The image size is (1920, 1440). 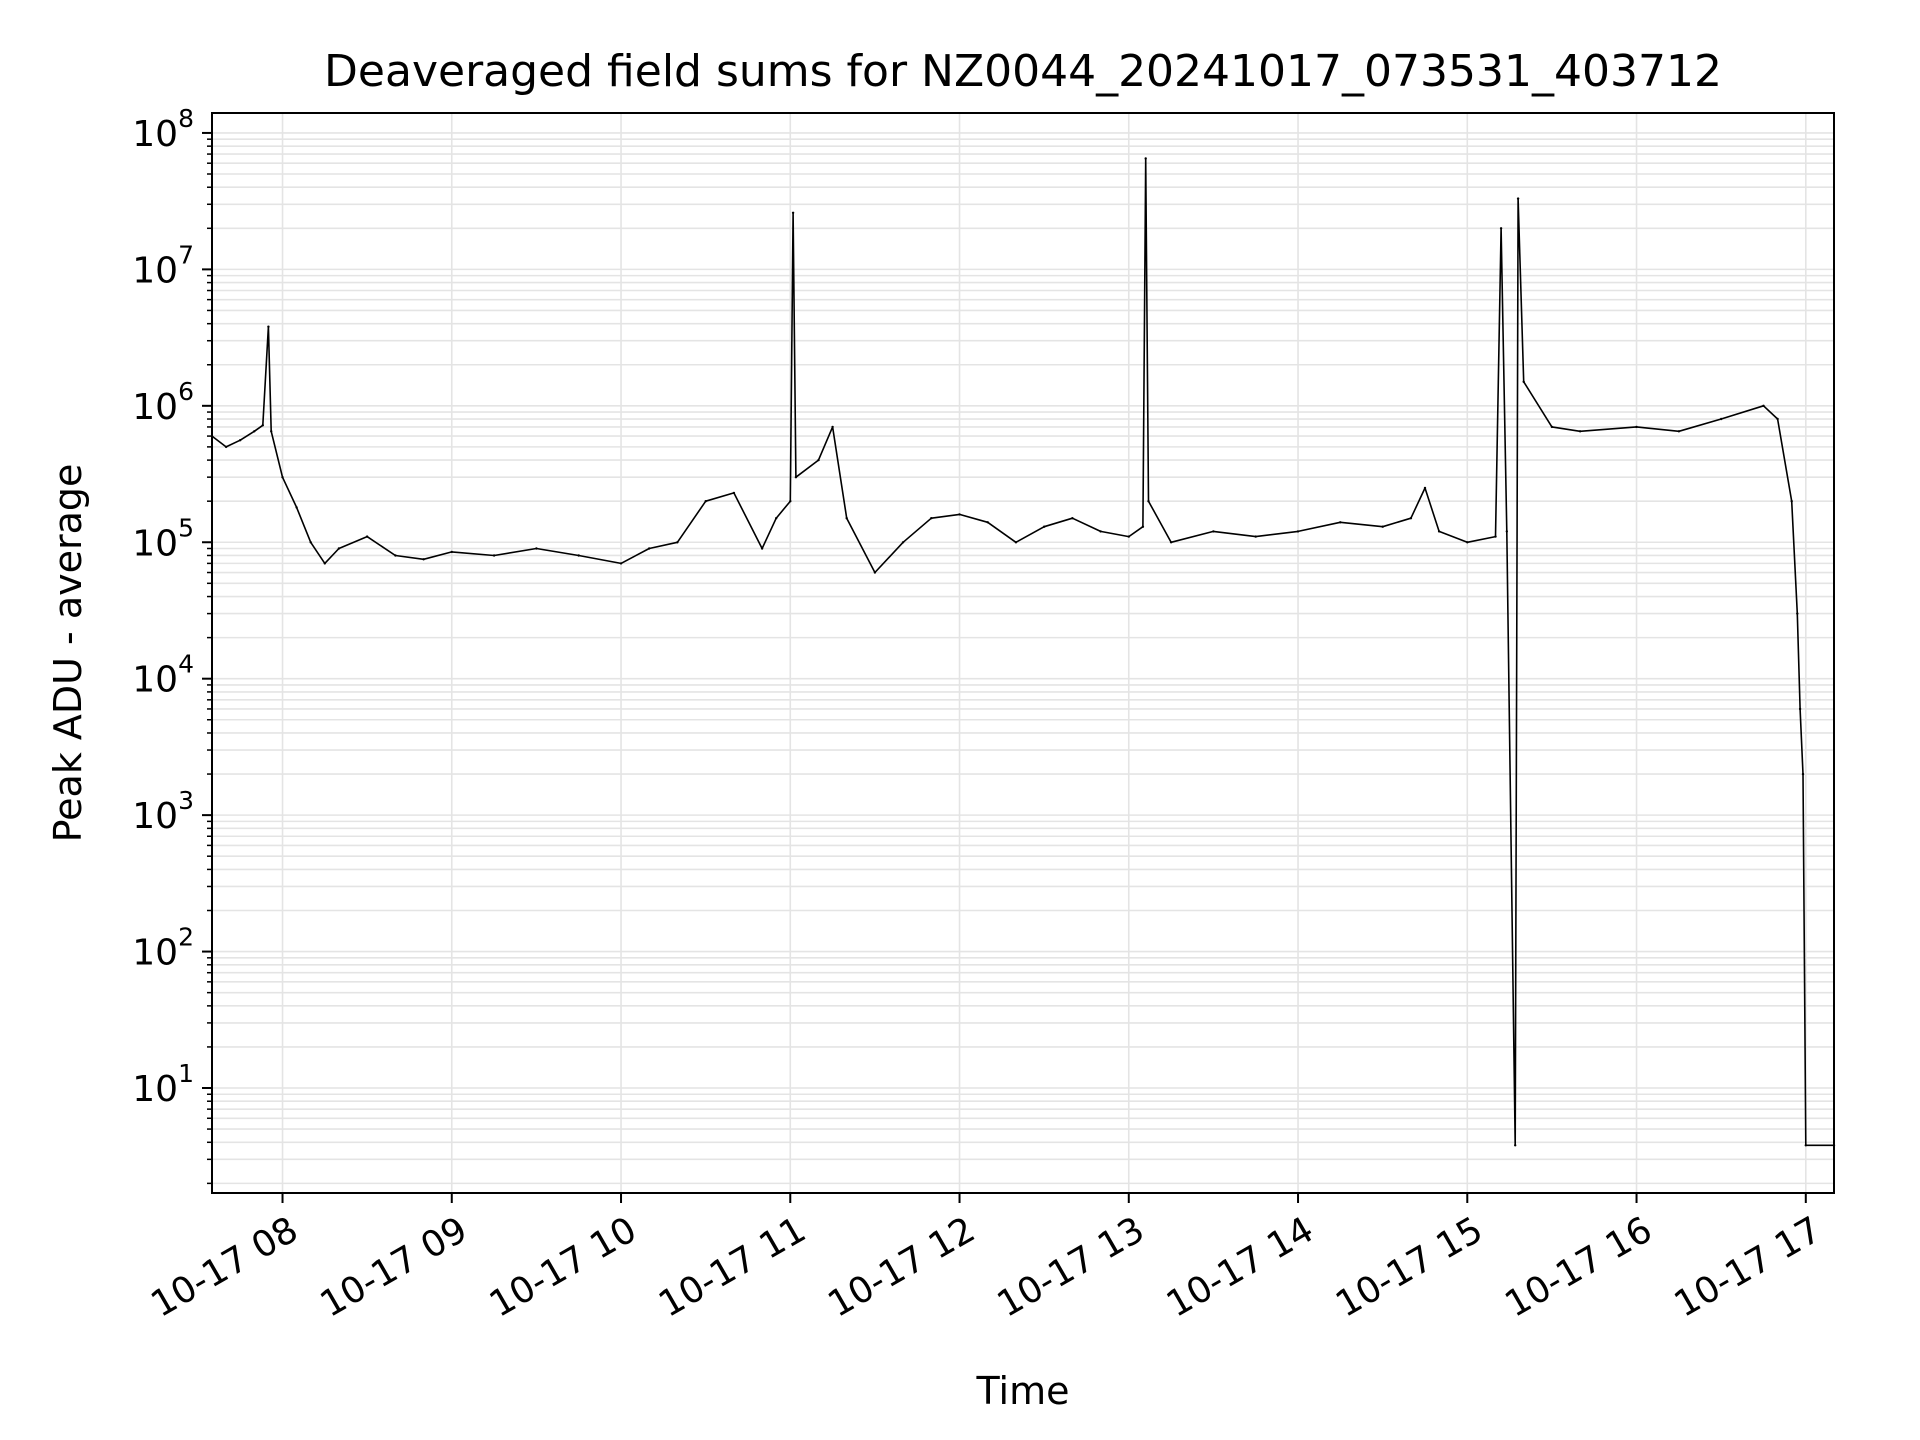 I want to click on y-tick-exponent: 8, so click(x=186, y=118).